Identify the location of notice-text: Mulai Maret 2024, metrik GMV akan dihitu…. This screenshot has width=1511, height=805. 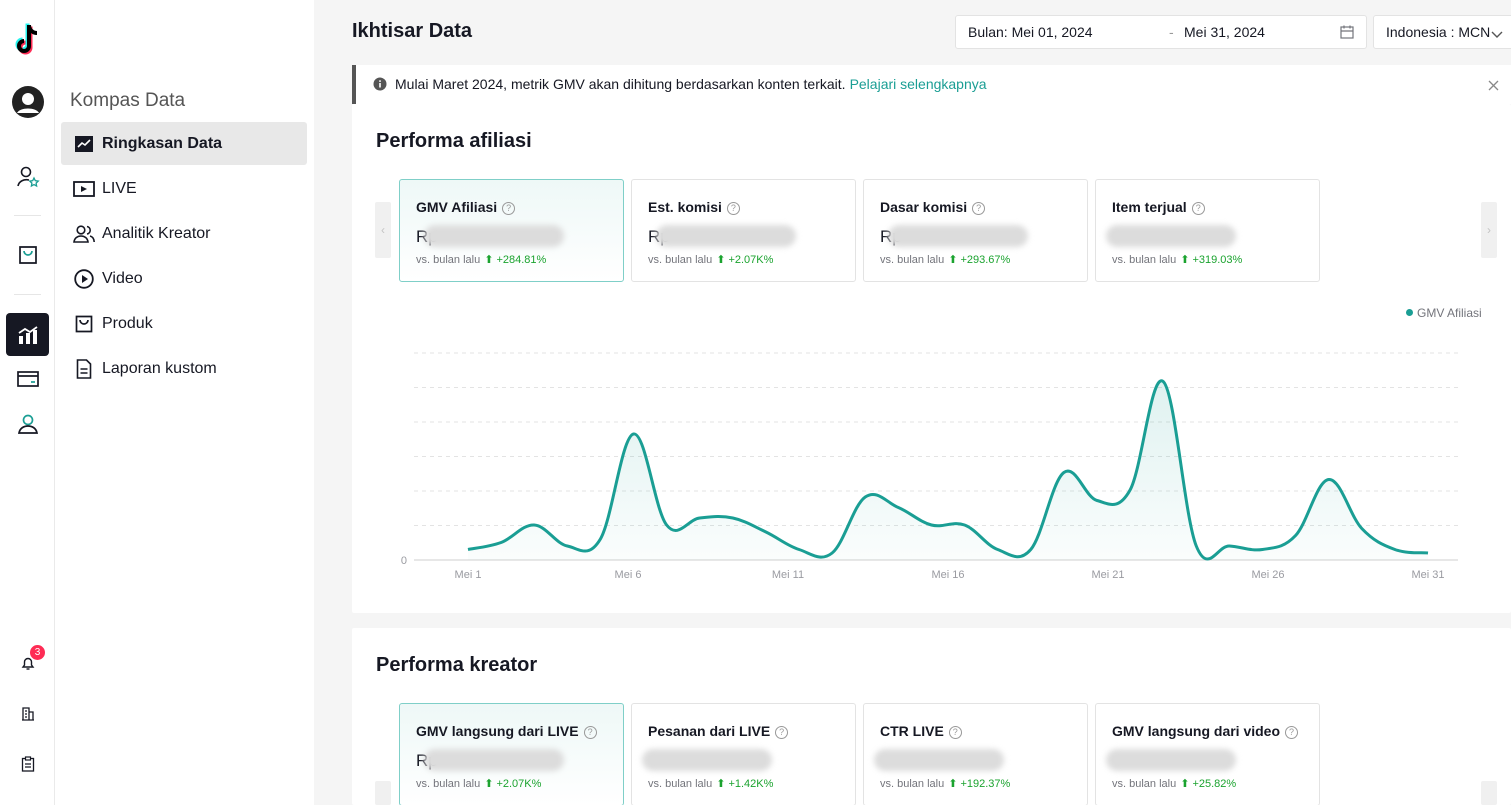
(691, 84).